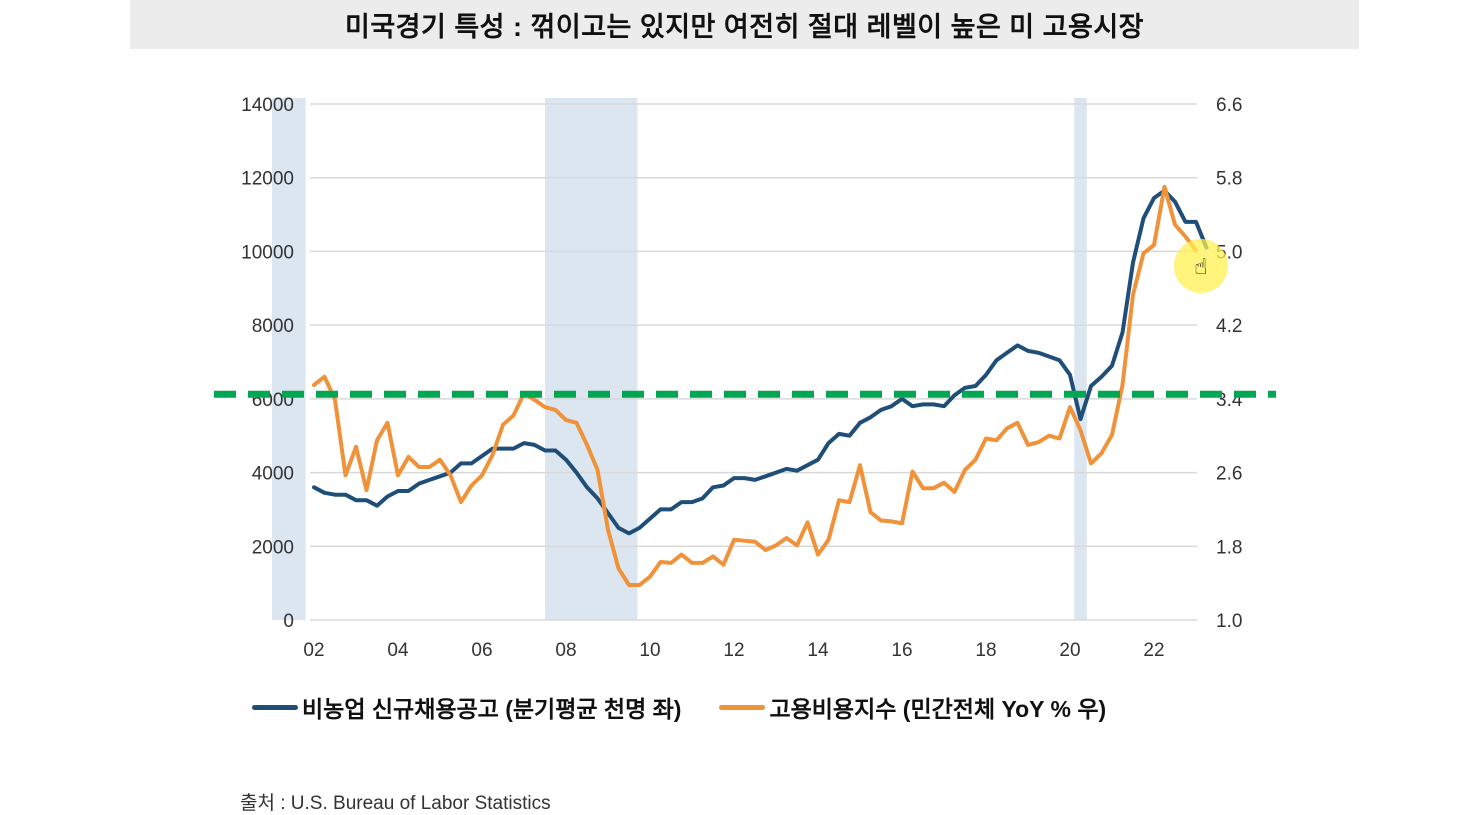 The image size is (1460, 815). Describe the element at coordinates (267, 179) in the screenshot. I see `y-left-tick-label: 12000` at that location.